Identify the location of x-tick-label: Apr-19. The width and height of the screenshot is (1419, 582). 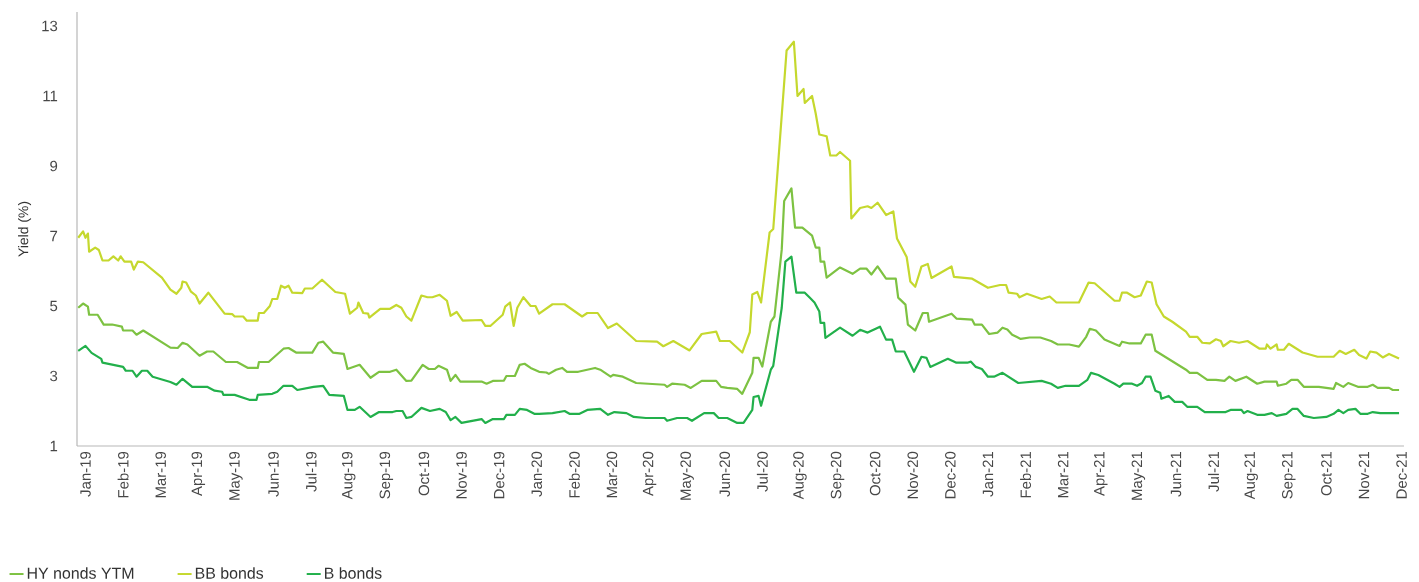
(198, 473).